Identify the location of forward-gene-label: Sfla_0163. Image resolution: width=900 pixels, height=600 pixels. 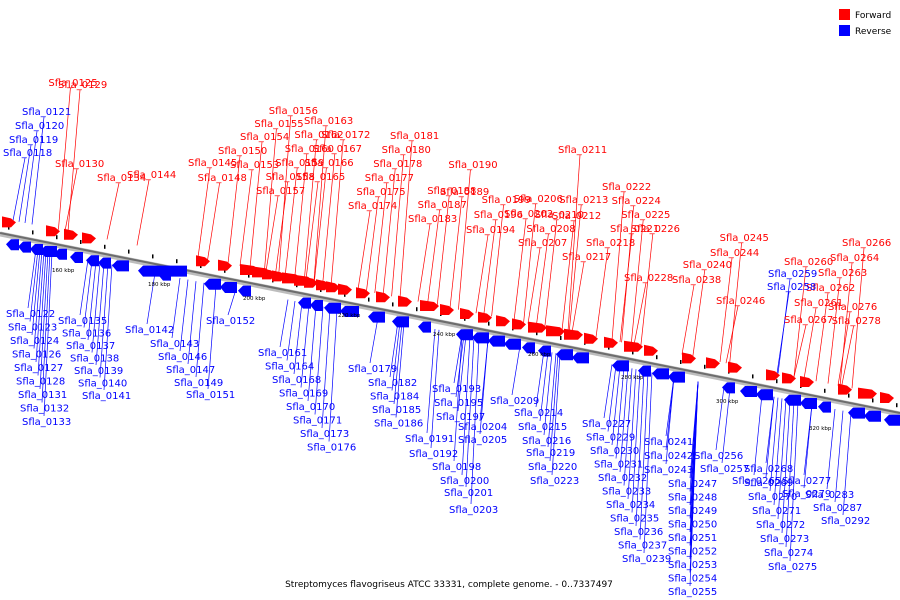
(328, 121).